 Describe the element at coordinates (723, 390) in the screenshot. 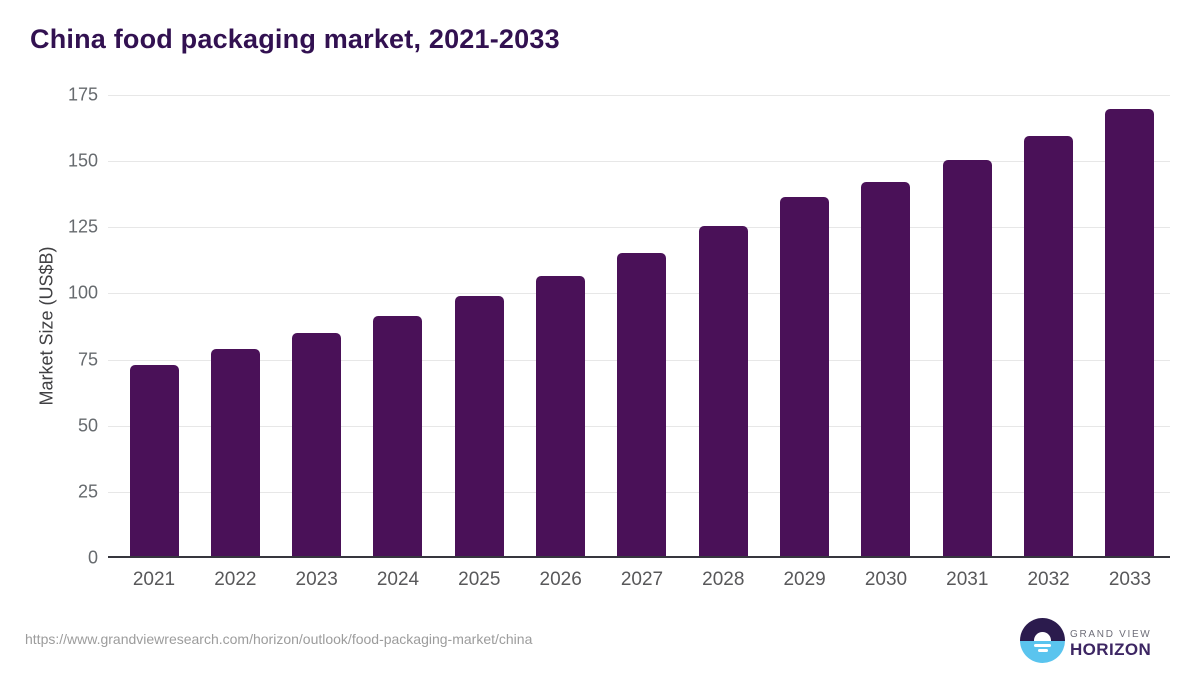

I see `bar-2028` at that location.